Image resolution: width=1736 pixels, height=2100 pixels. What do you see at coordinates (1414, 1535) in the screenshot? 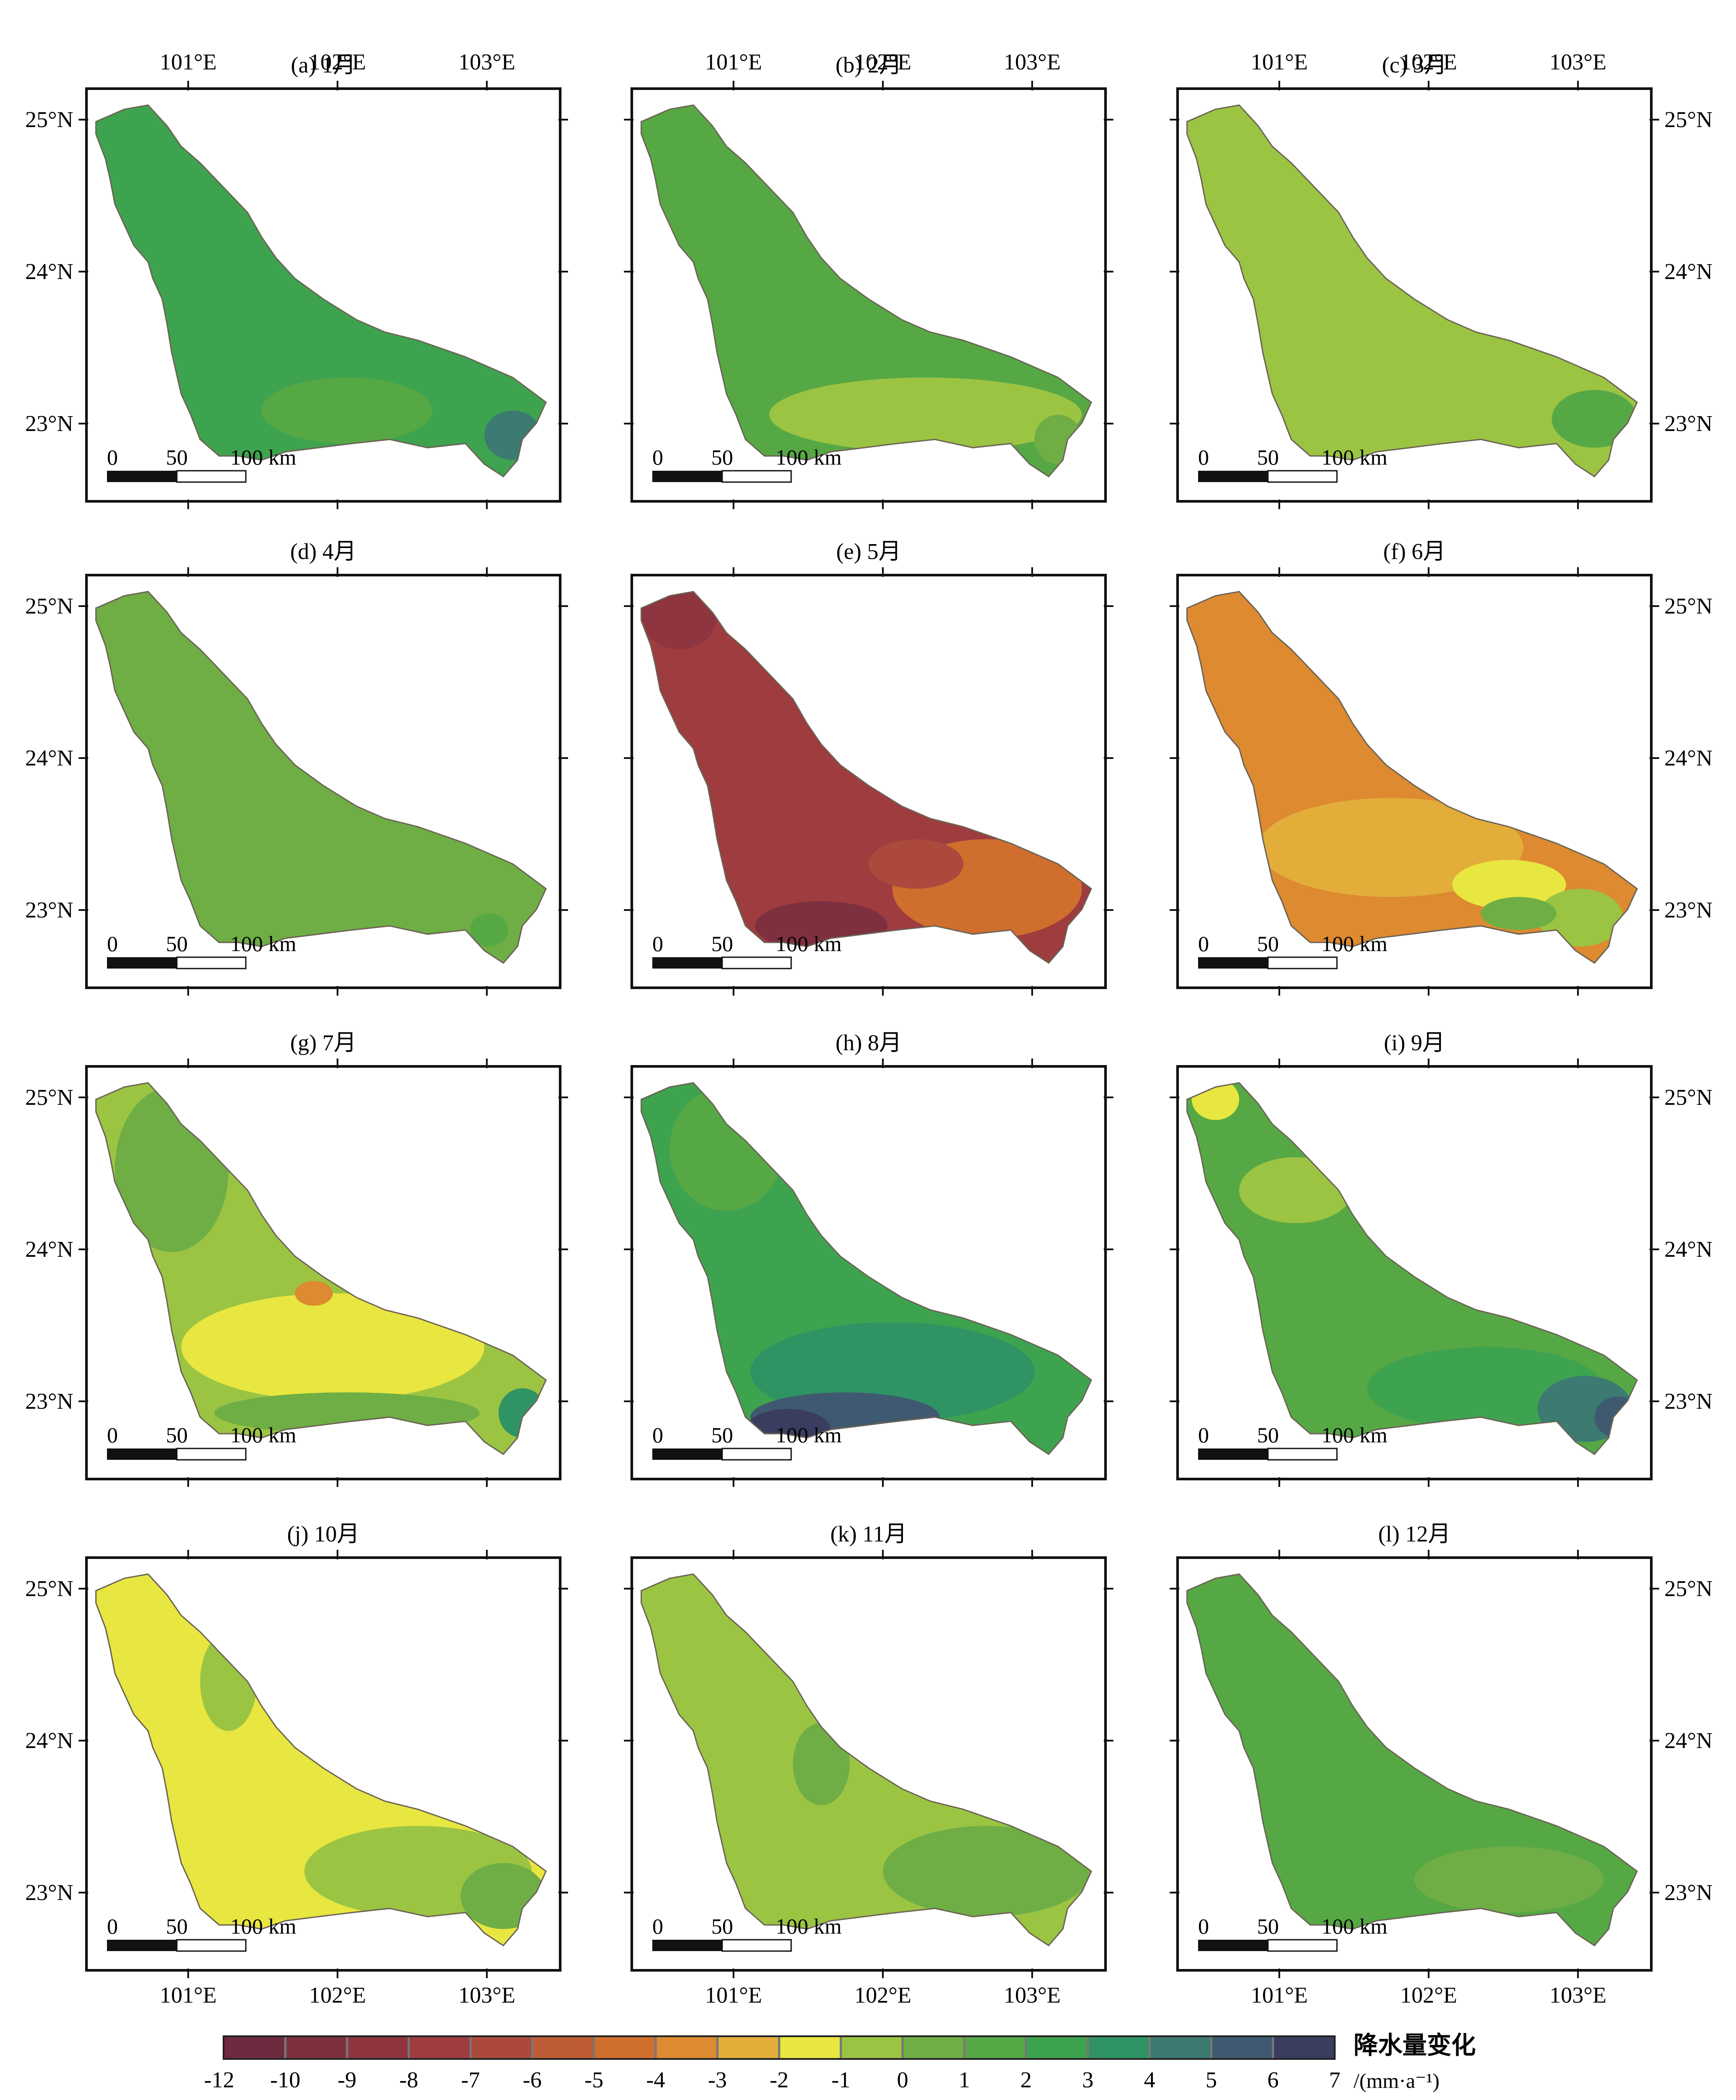
I see `panel-title: (l) 12月` at bounding box center [1414, 1535].